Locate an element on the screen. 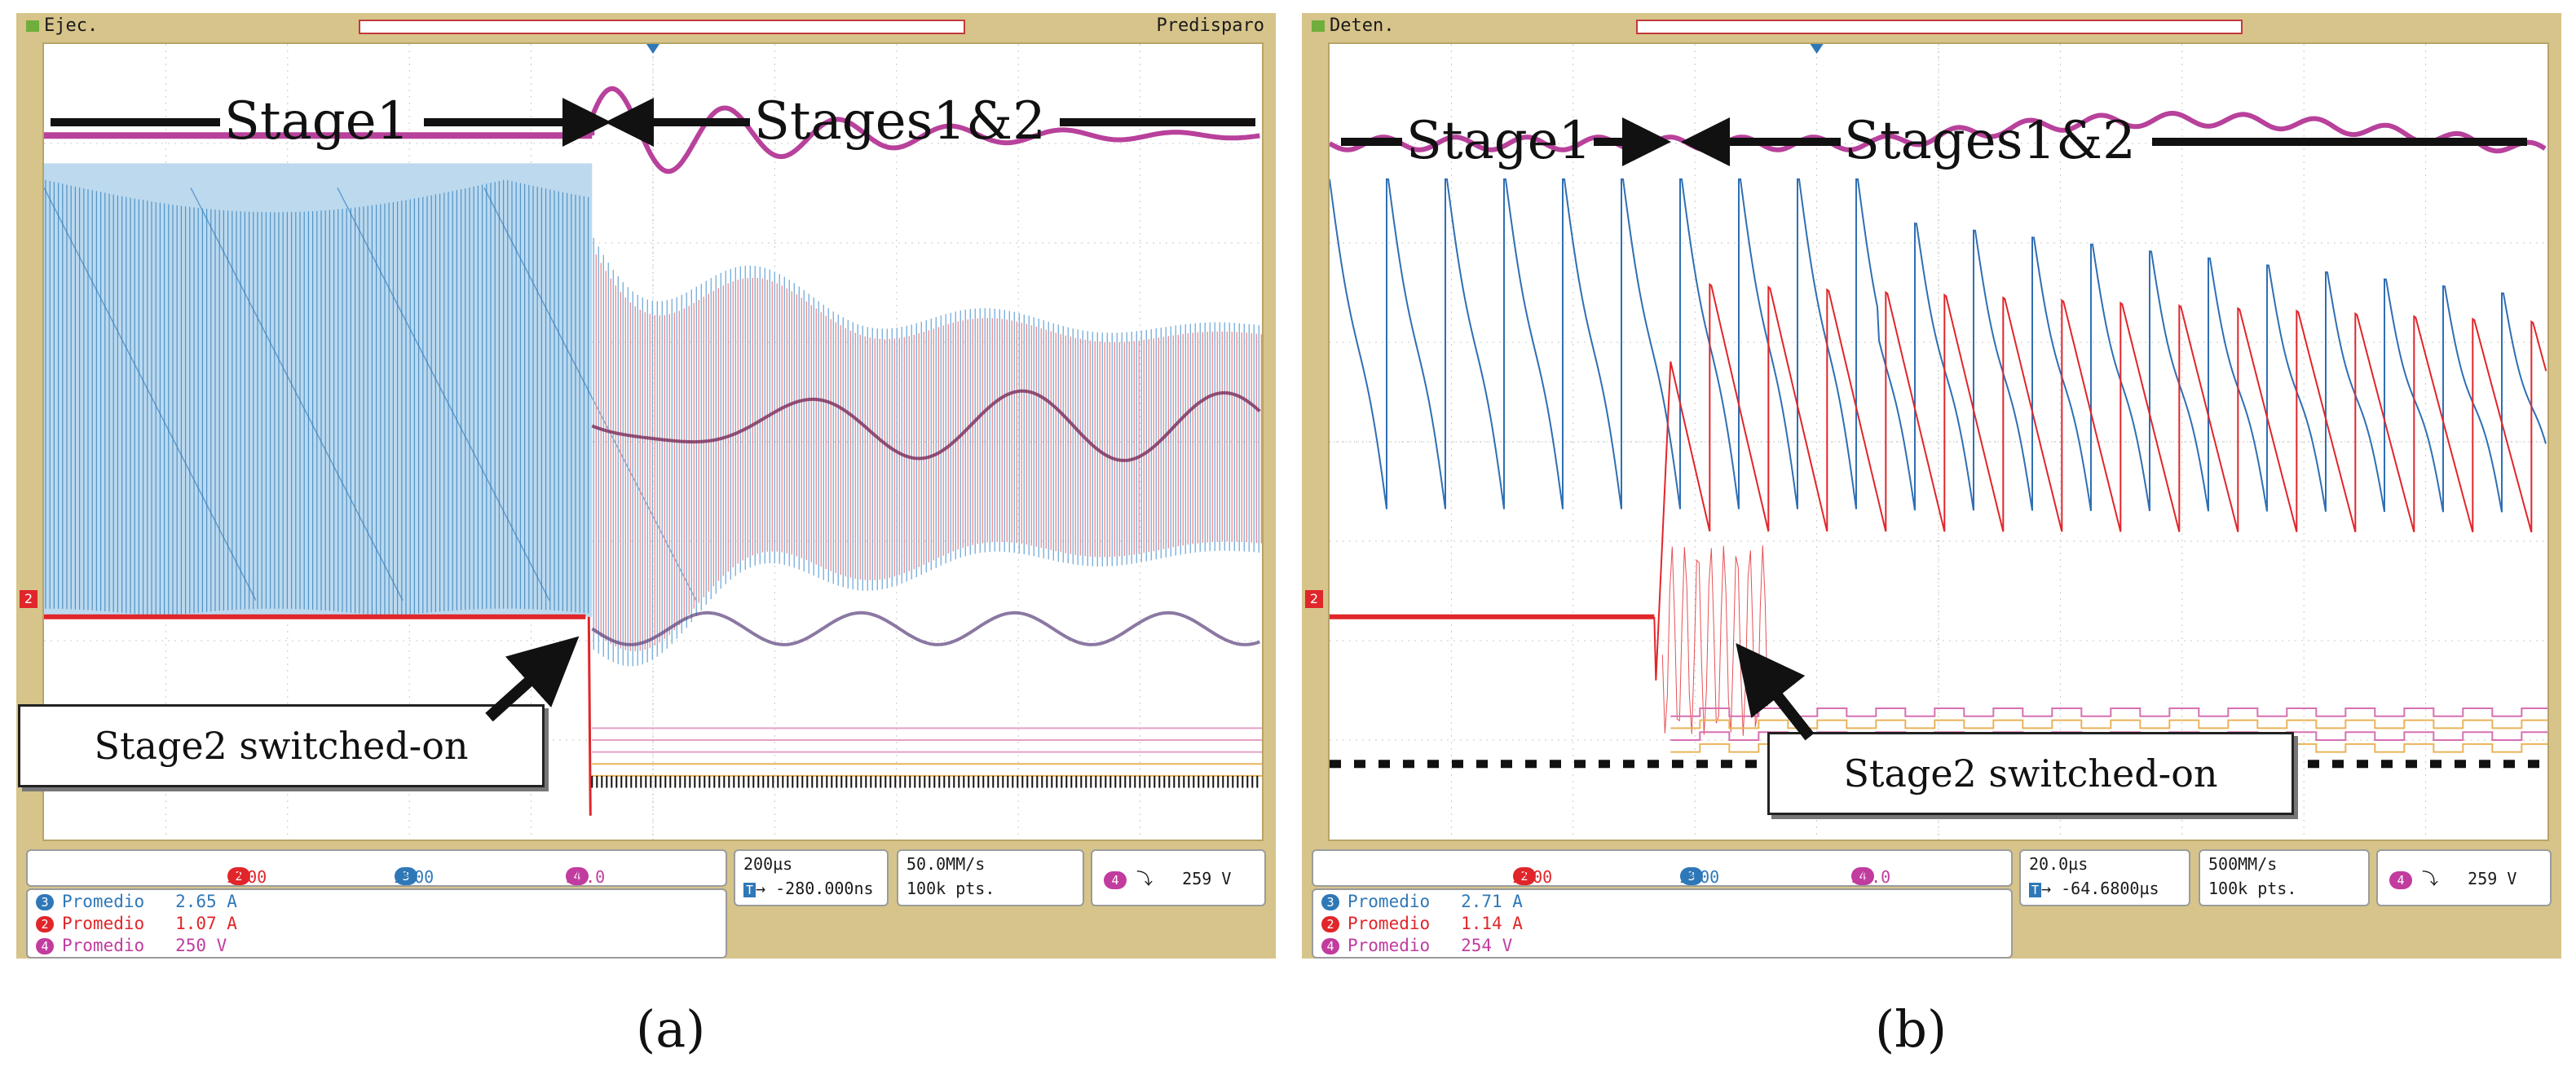  sampling-box-b: 500MM/s 100k pts. is located at coordinates (2284, 878).